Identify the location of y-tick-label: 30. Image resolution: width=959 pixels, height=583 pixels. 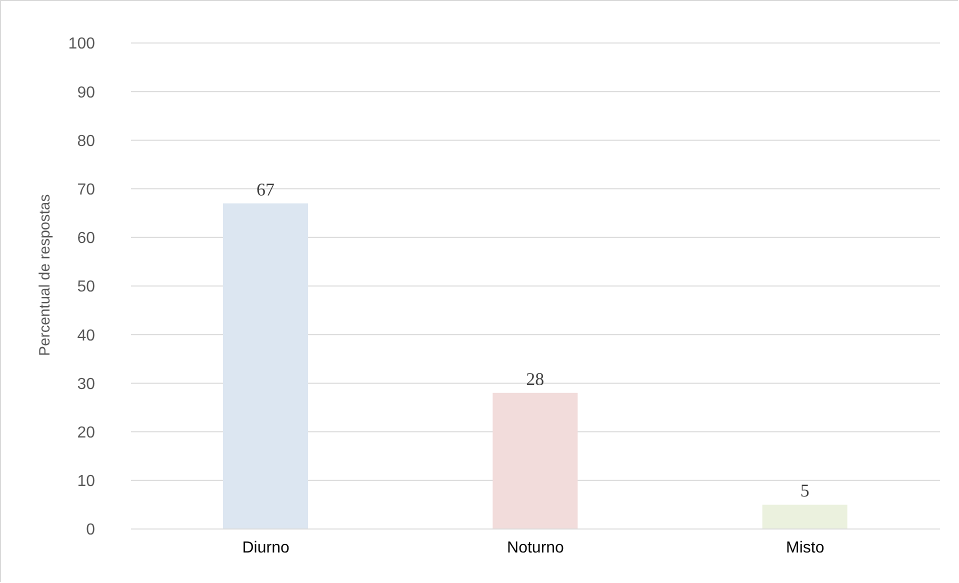
(86, 384).